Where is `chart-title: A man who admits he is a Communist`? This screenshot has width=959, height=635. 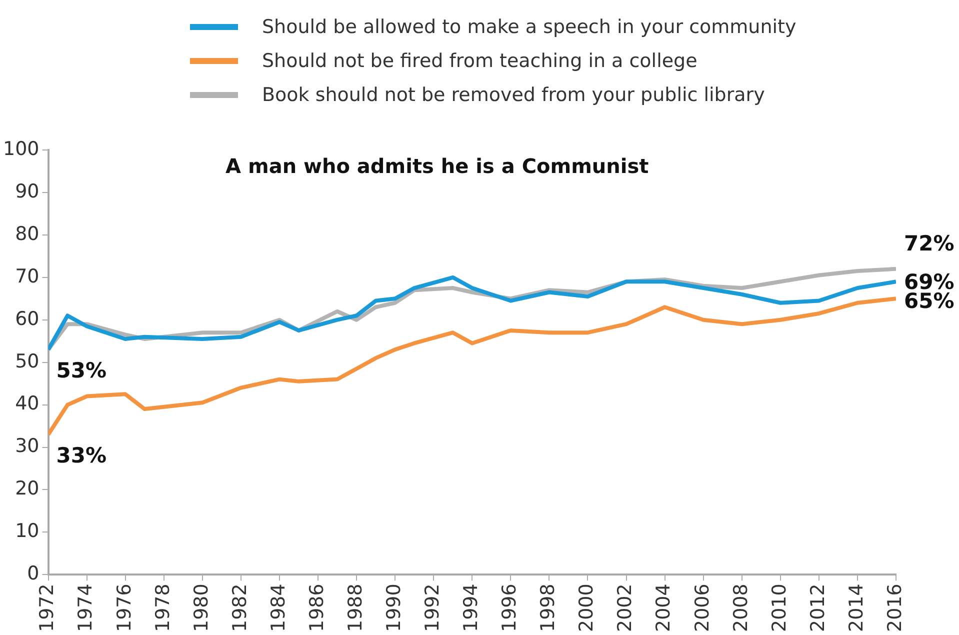 chart-title: A man who admits he is a Communist is located at coordinates (438, 166).